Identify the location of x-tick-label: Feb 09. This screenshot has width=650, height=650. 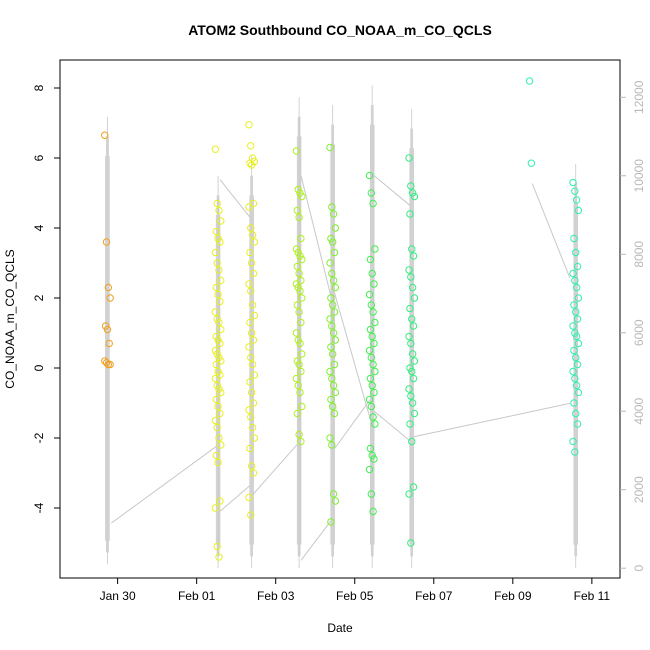
(513, 596).